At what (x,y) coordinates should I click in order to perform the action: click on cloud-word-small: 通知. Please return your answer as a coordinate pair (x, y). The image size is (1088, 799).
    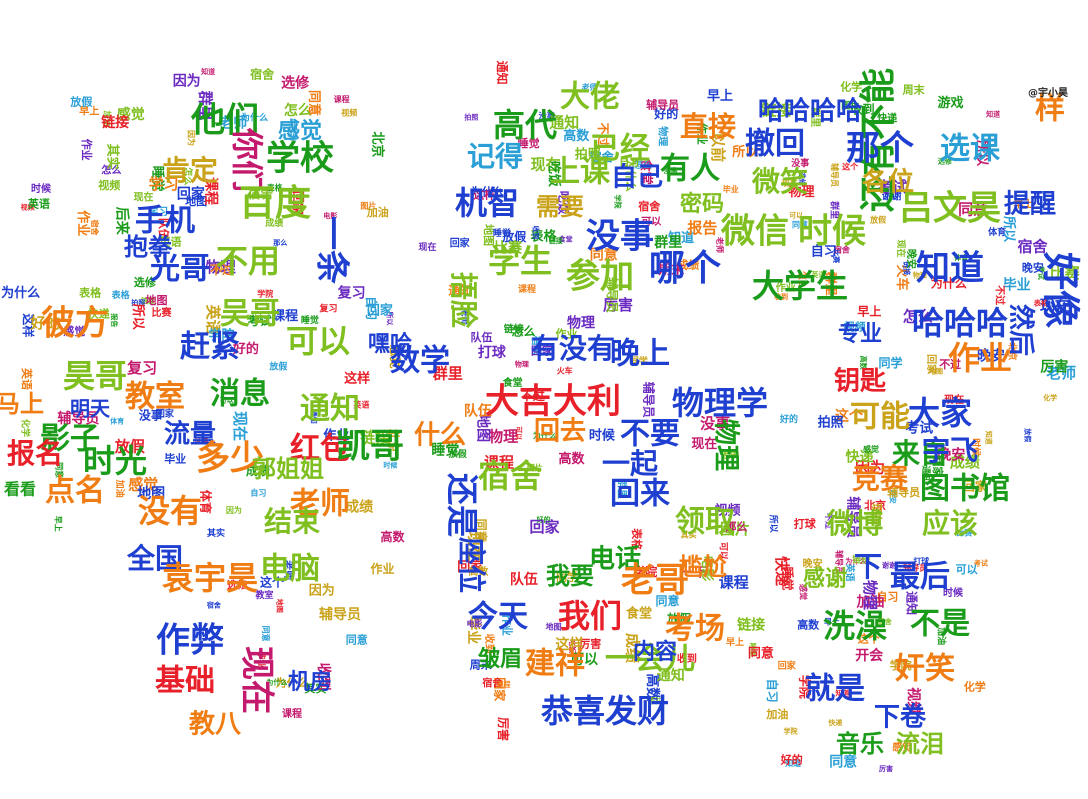
    Looking at the image, I should click on (671, 675).